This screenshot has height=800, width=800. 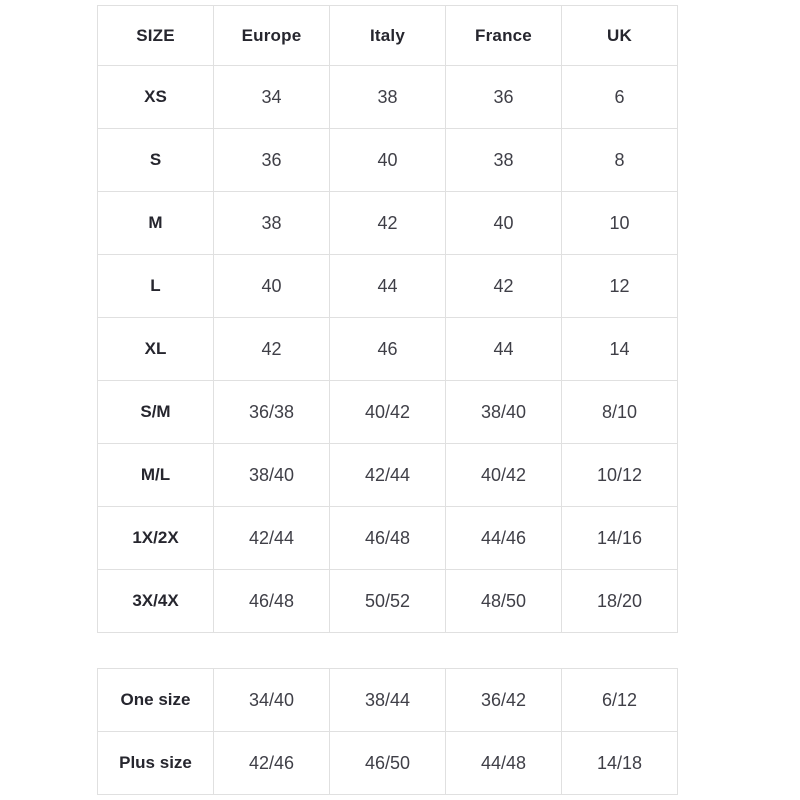 What do you see at coordinates (619, 160) in the screenshot?
I see `table-cell: 8` at bounding box center [619, 160].